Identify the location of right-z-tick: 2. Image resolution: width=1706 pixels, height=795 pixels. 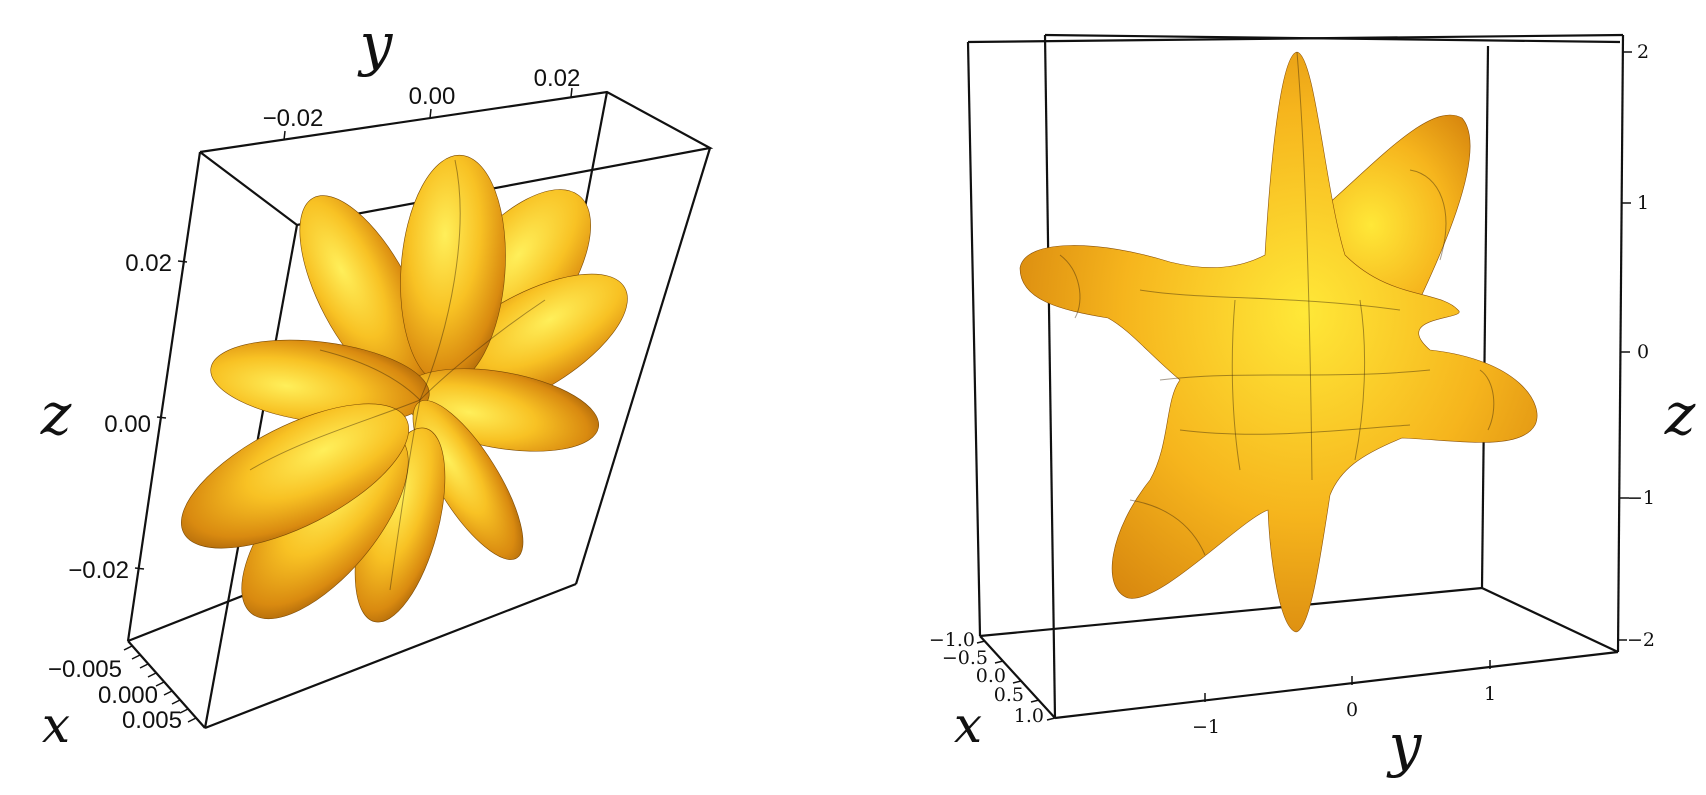
(1643, 52).